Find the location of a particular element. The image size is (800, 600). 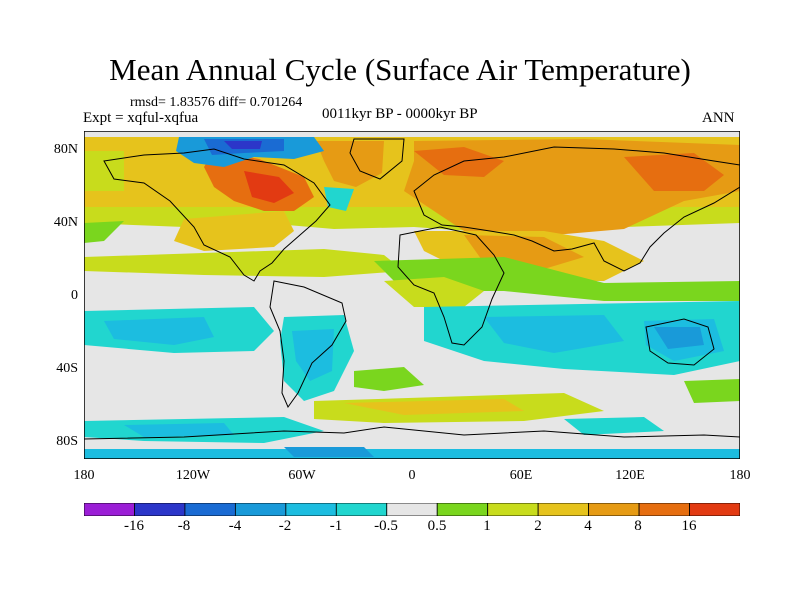

season-label: ANN is located at coordinates (718, 118).